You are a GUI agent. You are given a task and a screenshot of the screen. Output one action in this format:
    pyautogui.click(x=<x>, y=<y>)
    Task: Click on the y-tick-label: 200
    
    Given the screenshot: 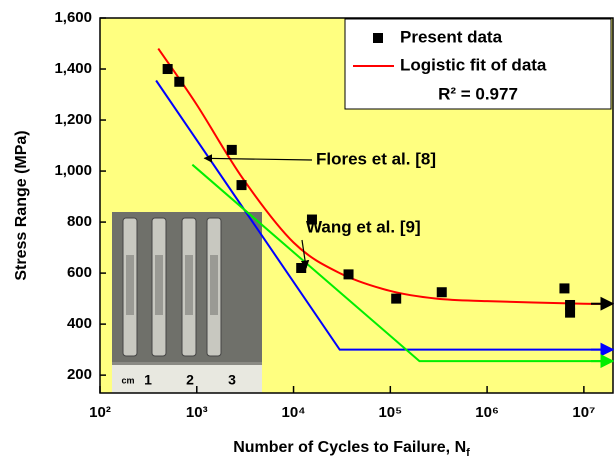 What is the action you would take?
    pyautogui.click(x=79, y=374)
    